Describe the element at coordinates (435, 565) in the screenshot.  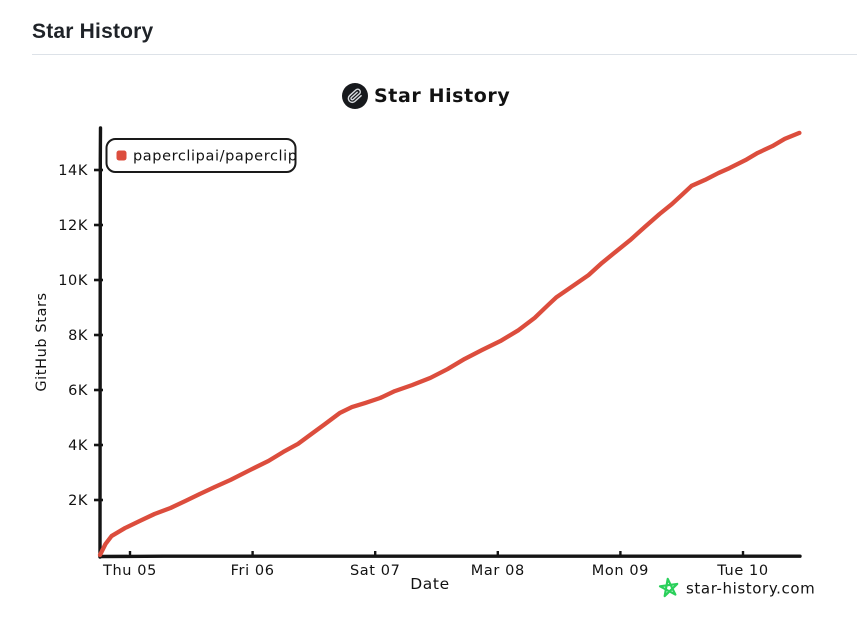
I see `x-axis-ticks: Thu 05 Fri 06 Sat 07 Mar 08 Mon 09 Tue 10` at that location.